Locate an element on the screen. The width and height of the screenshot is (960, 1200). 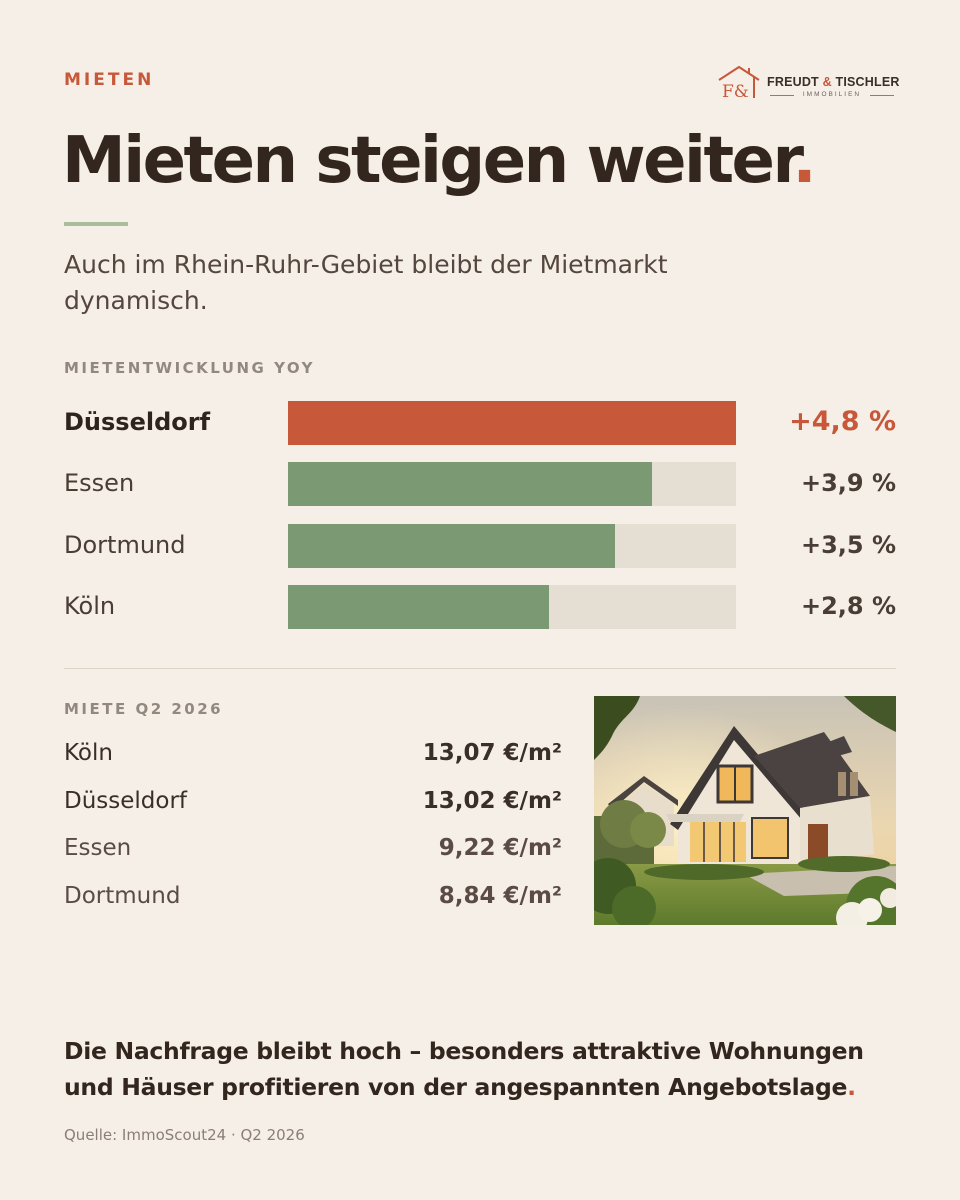
bar-row: Düsseldorf +4,8 % is located at coordinates (480, 423).